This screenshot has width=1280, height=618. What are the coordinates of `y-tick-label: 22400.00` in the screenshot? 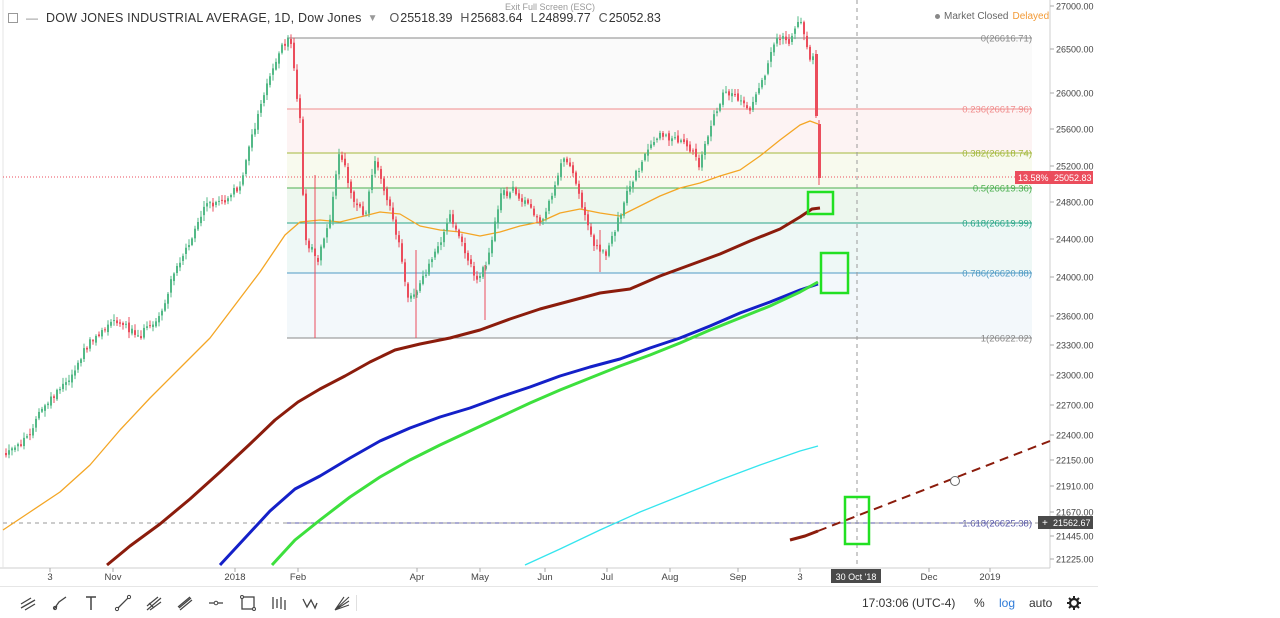 It's located at (1075, 436).